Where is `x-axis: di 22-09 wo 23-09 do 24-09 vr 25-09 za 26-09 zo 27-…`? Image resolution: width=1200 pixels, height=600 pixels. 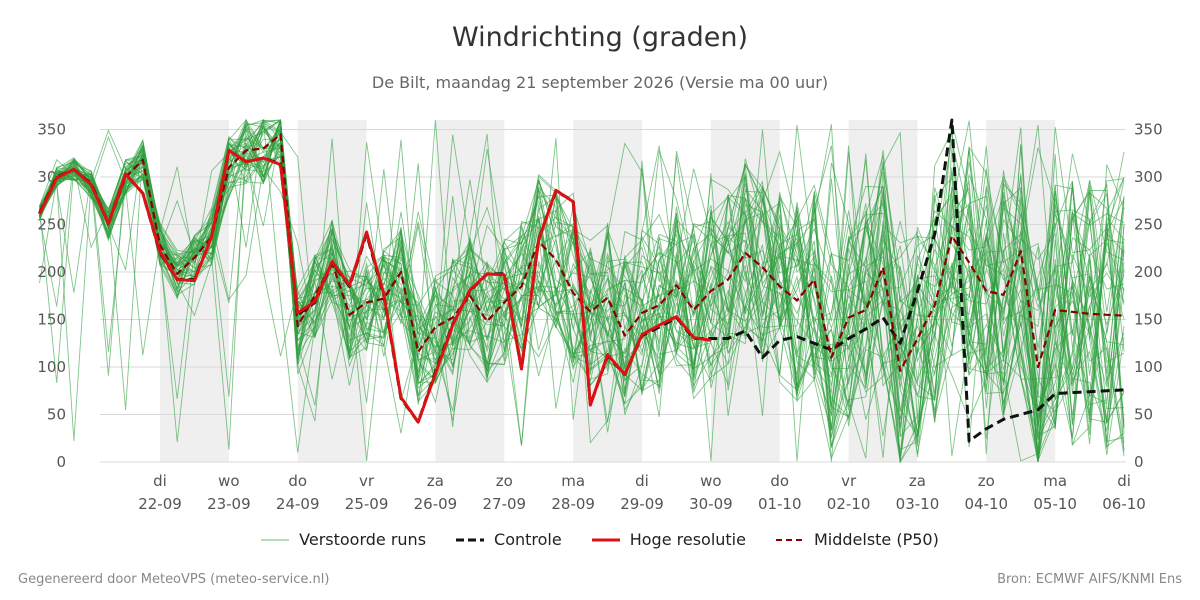 x-axis: di 22-09 wo 23-09 do 24-09 vr 25-09 za 26-09 zo 27-… is located at coordinates (642, 492).